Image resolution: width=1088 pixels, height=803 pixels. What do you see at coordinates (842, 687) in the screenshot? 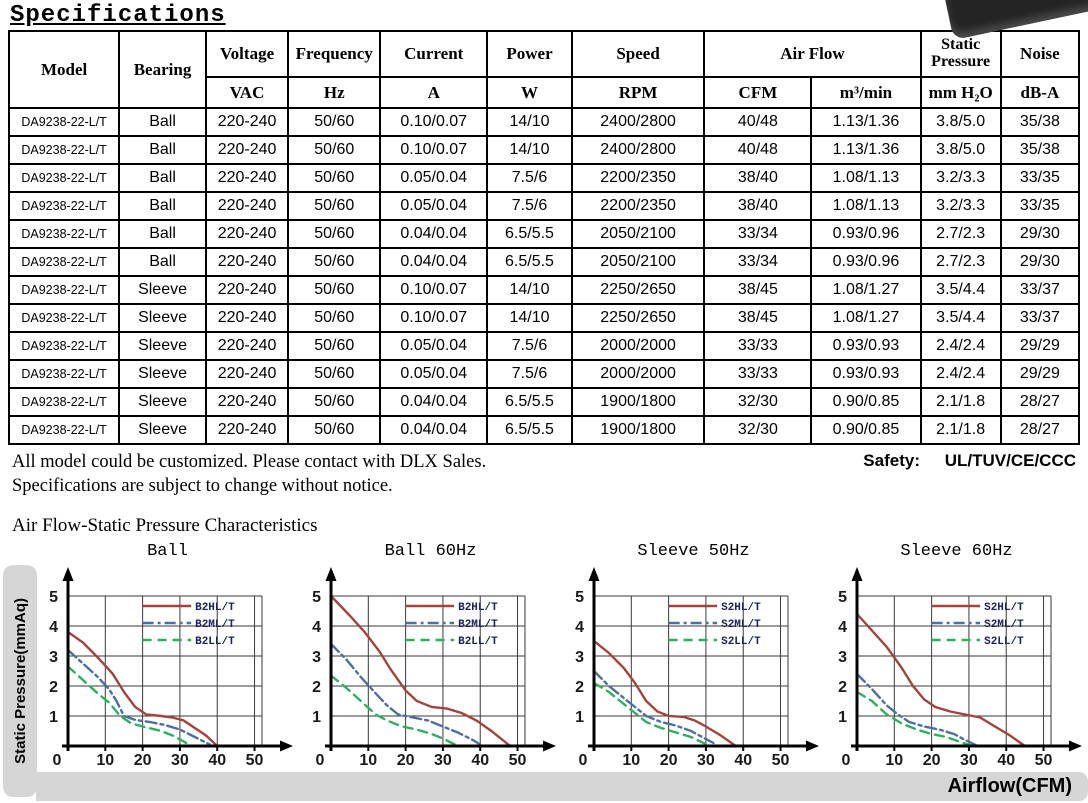
I see `svg-text: 2` at bounding box center [842, 687].